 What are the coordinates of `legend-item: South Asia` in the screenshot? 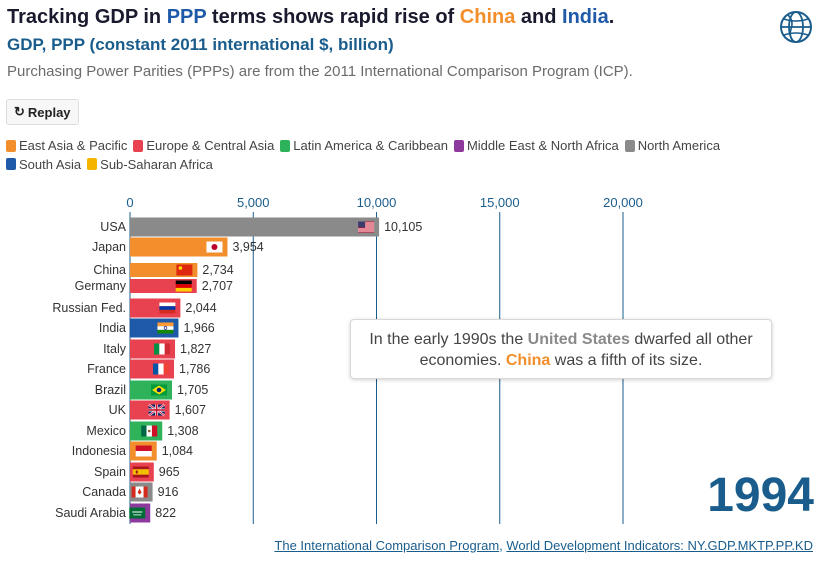 It's located at (43, 164).